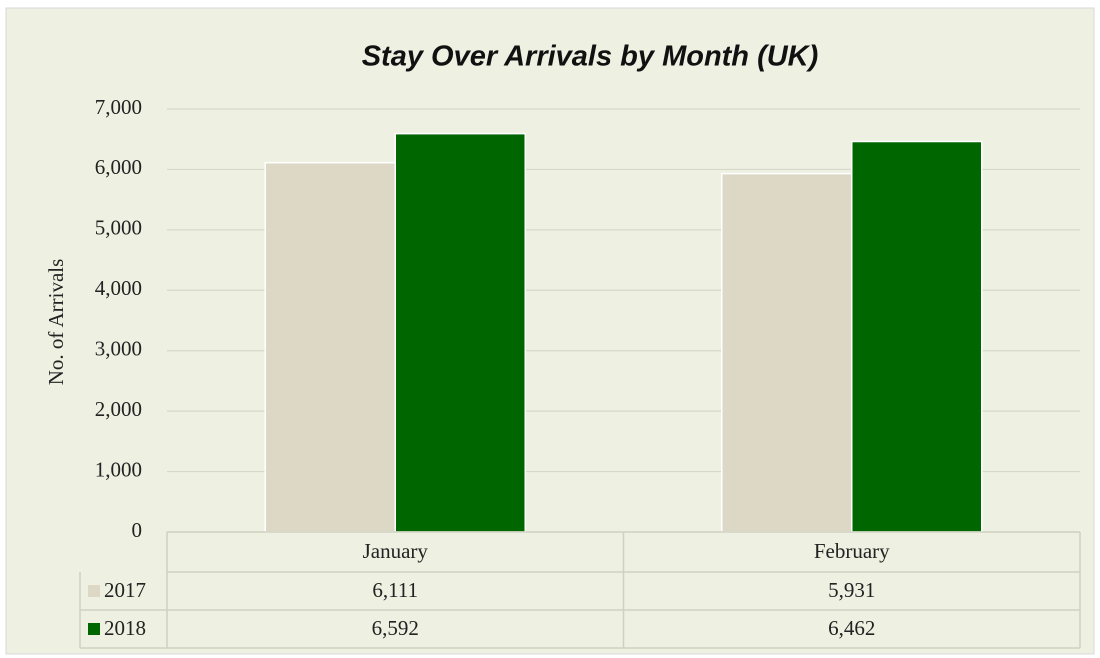  Describe the element at coordinates (395, 590) in the screenshot. I see `data-label: 6,111` at that location.